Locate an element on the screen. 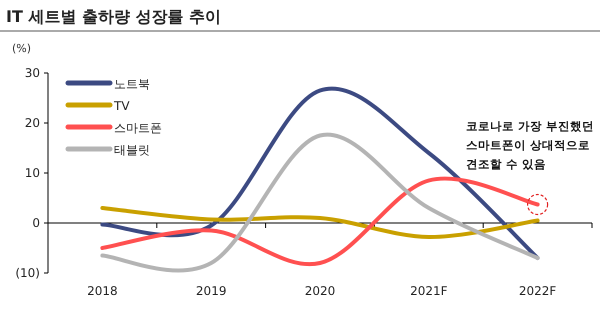 The height and width of the screenshot is (325, 600). legend-label: TV is located at coordinates (121, 106).